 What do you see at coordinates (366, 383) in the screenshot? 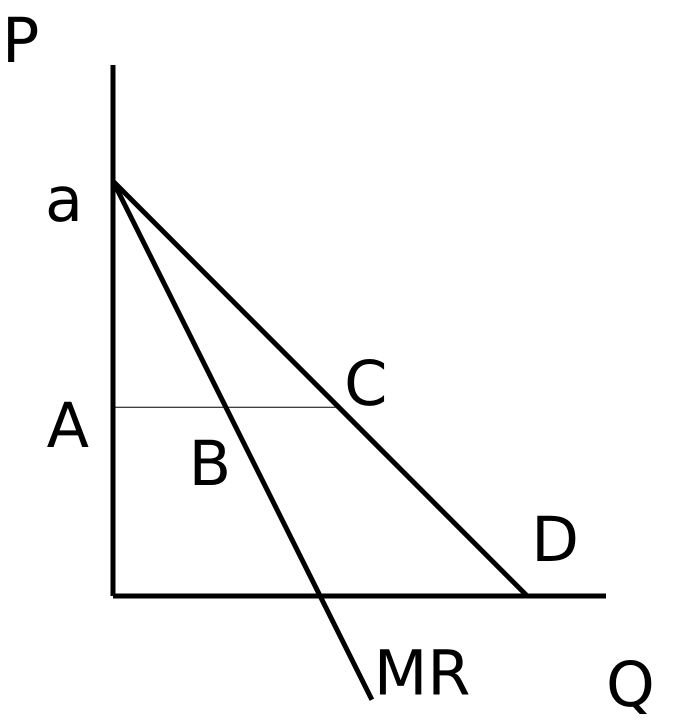
I see `annotation: C` at bounding box center [366, 383].